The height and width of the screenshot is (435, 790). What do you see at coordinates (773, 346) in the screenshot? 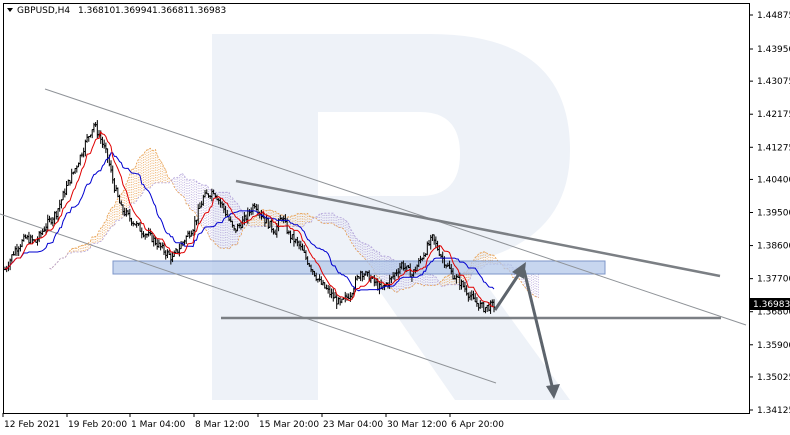
I see `price-tick-label: 1.35900` at bounding box center [773, 346].